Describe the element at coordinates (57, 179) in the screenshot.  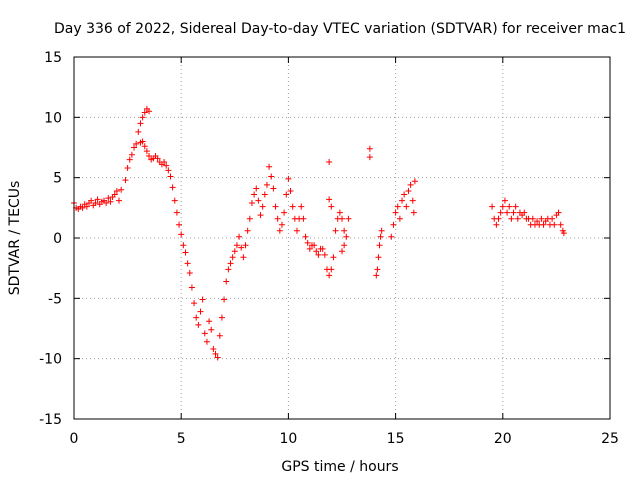
I see `y-tick-label: 5` at that location.